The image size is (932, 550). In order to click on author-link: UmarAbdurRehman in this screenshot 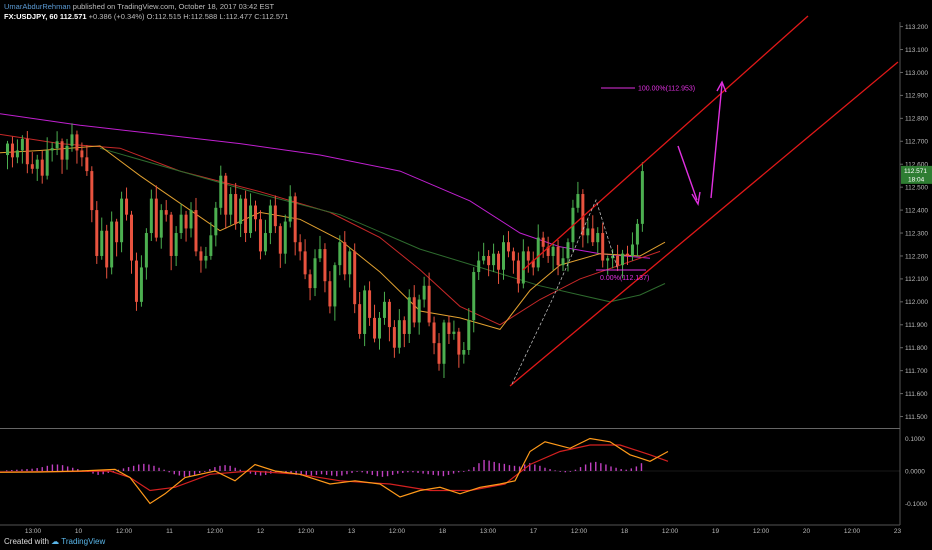, I will do `click(37, 6)`.